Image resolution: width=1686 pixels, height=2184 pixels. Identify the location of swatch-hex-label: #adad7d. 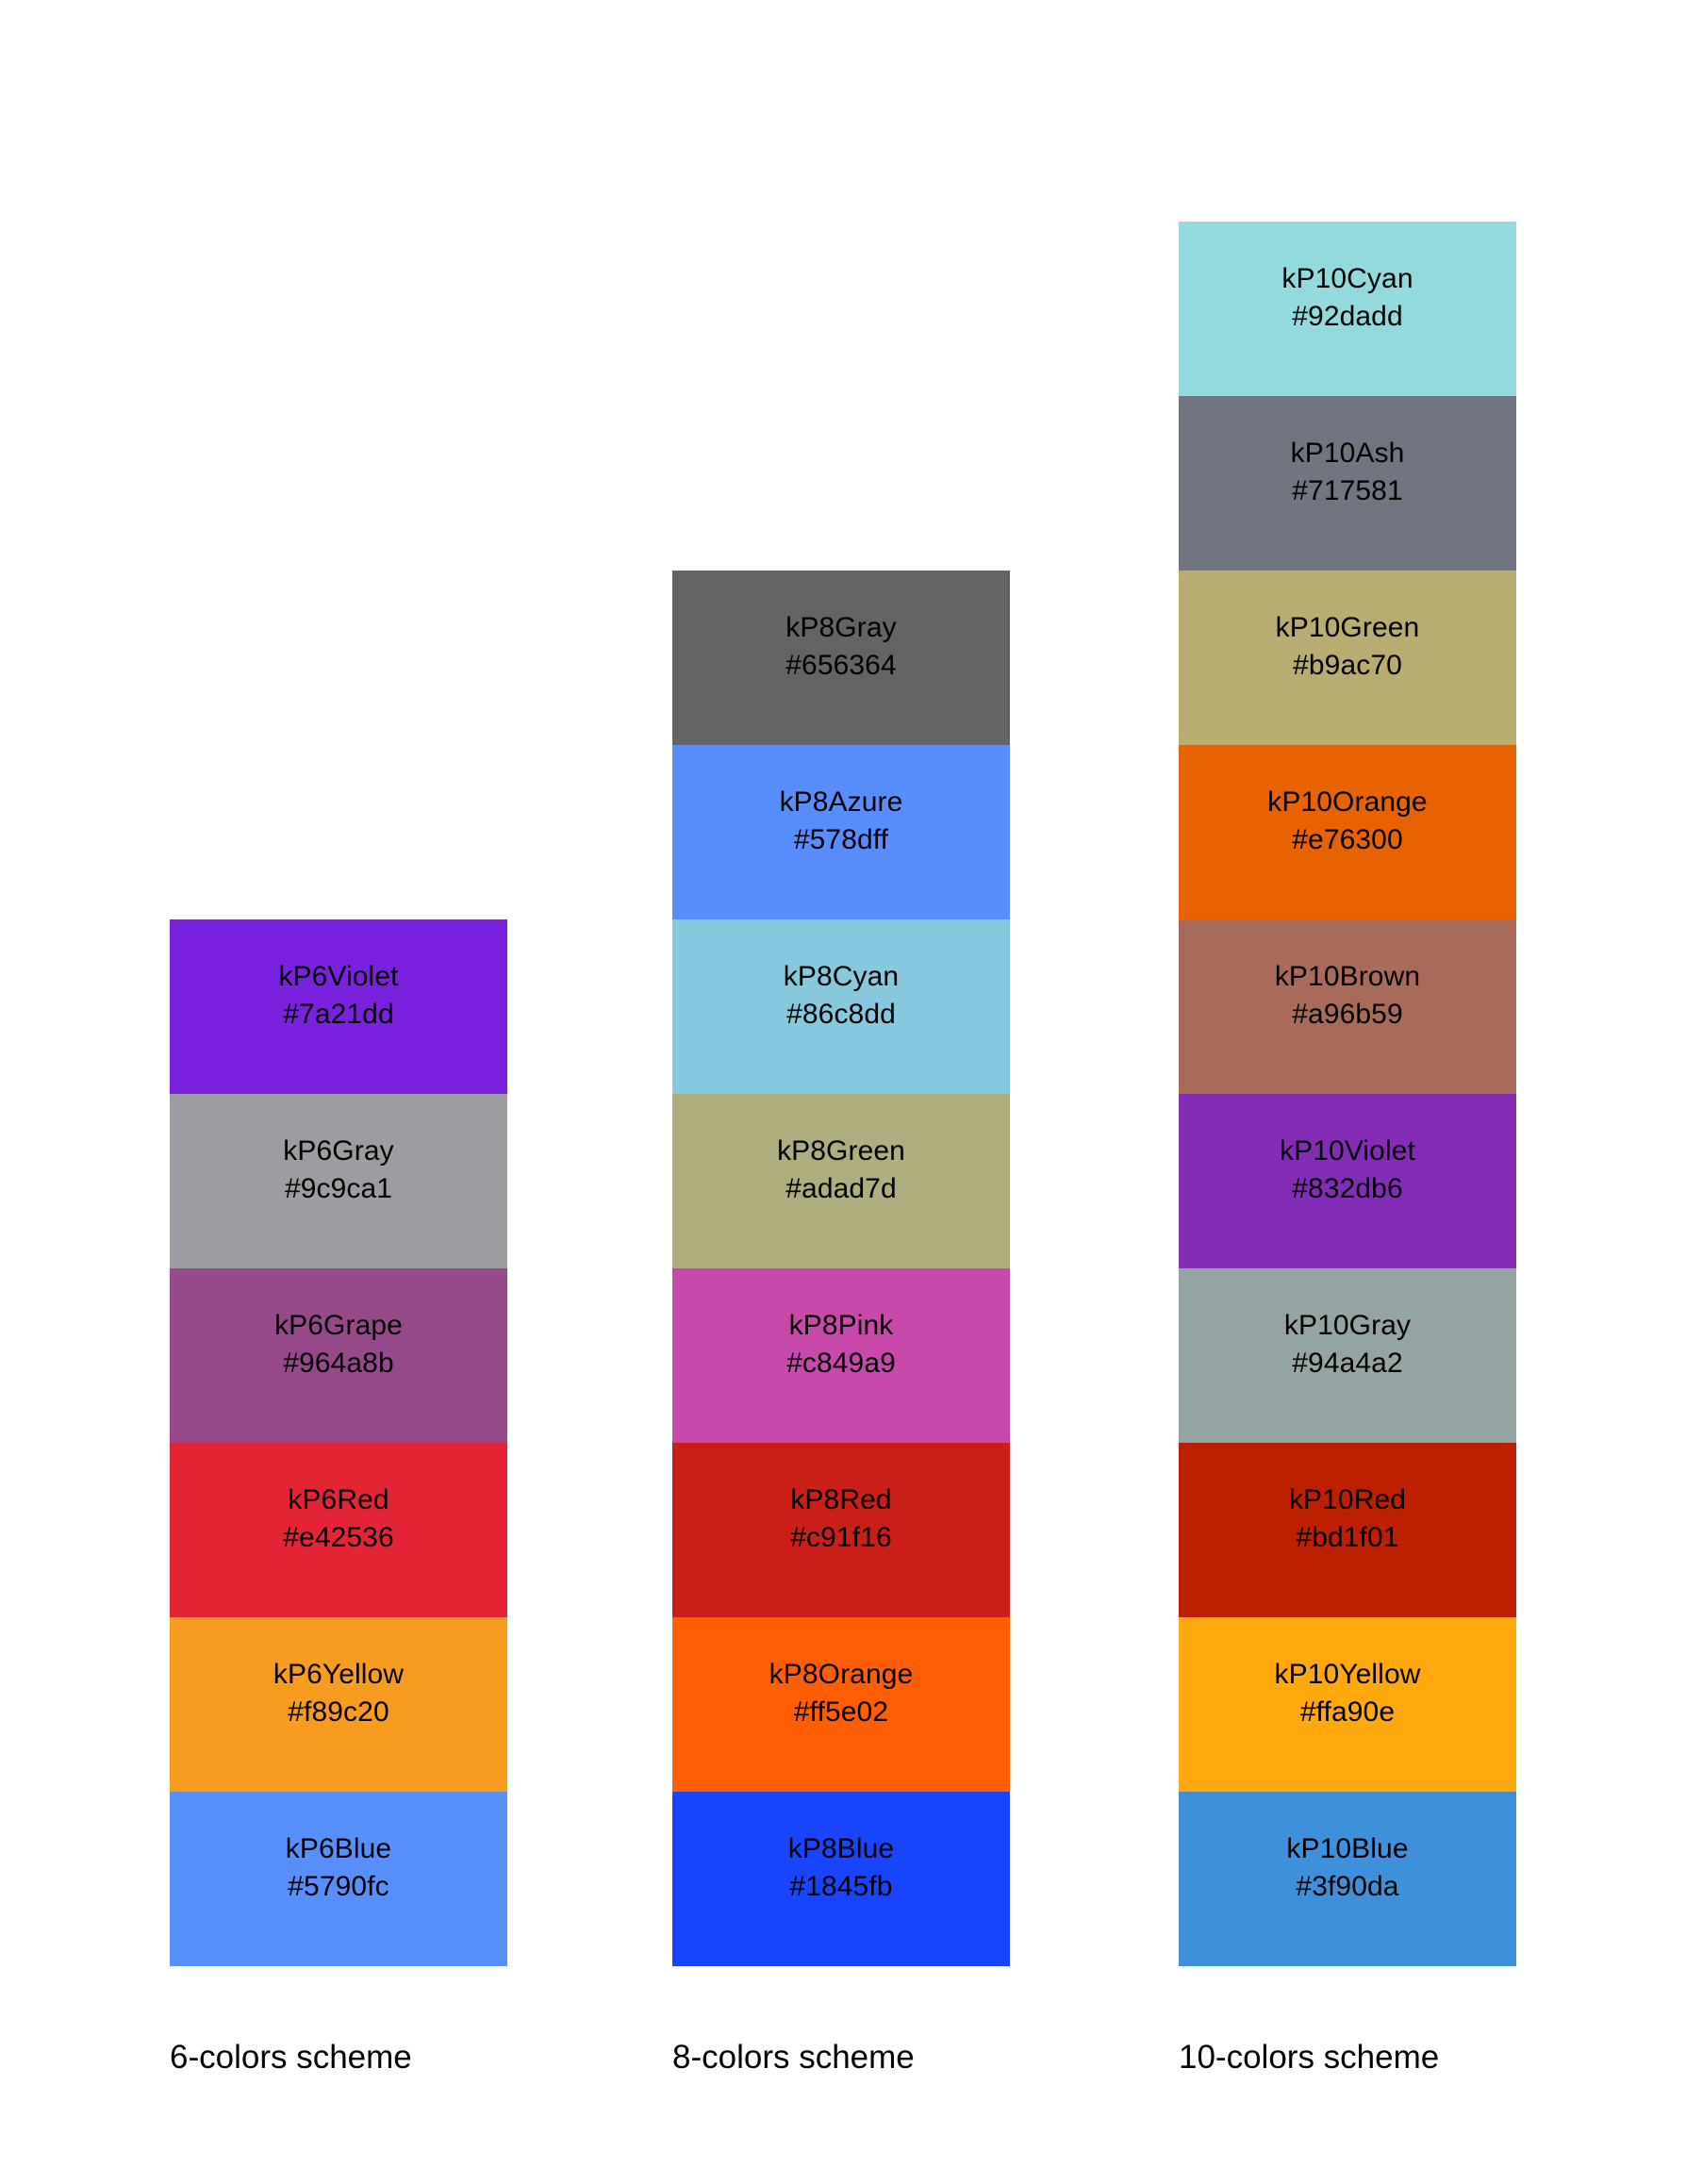
(841, 1188).